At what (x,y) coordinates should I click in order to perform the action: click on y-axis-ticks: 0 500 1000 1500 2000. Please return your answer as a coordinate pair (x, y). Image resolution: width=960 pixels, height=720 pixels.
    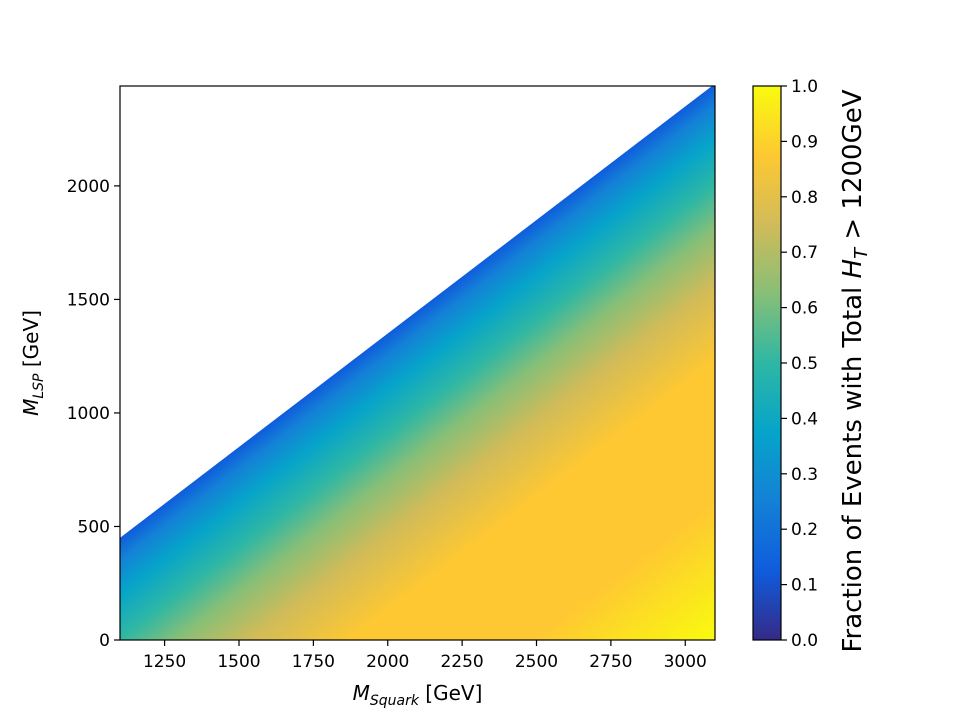
    Looking at the image, I should click on (93, 414).